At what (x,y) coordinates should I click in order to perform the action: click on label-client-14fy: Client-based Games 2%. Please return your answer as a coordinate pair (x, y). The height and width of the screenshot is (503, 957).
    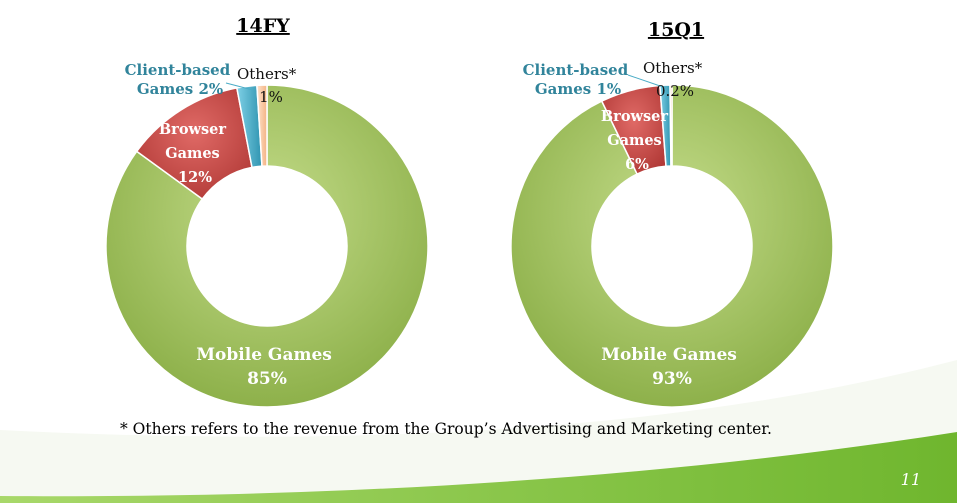
    Looking at the image, I should click on (180, 79).